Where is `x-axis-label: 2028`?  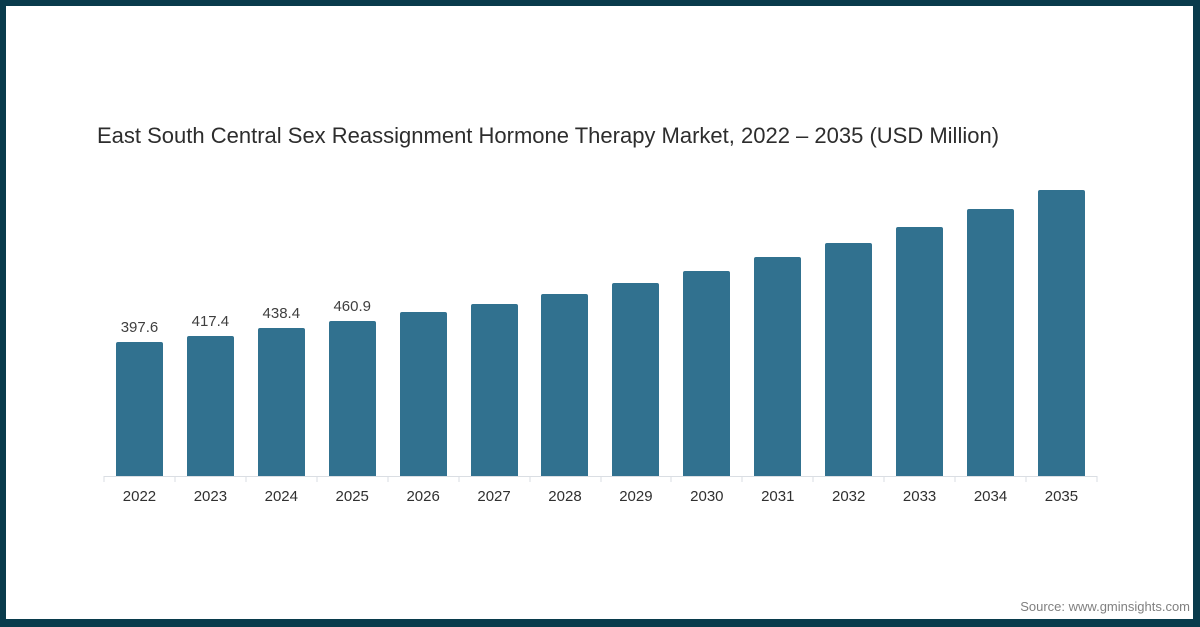 x-axis-label: 2028 is located at coordinates (565, 496).